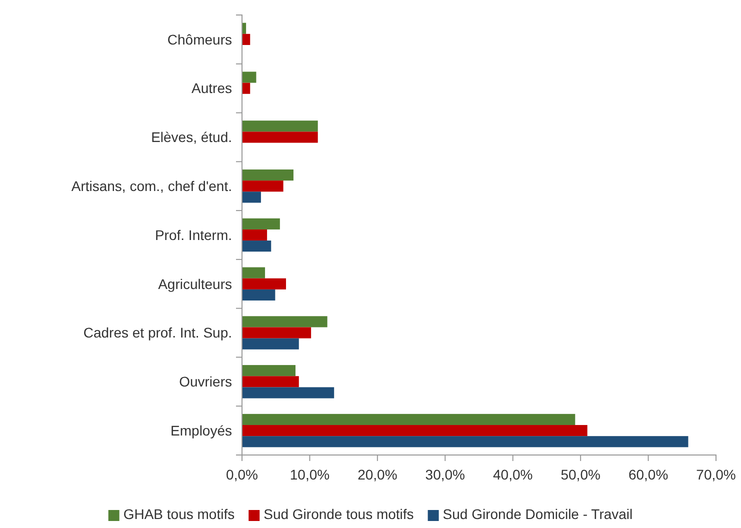  What do you see at coordinates (199, 39) in the screenshot?
I see `y-tick-label: Chômeurs` at bounding box center [199, 39].